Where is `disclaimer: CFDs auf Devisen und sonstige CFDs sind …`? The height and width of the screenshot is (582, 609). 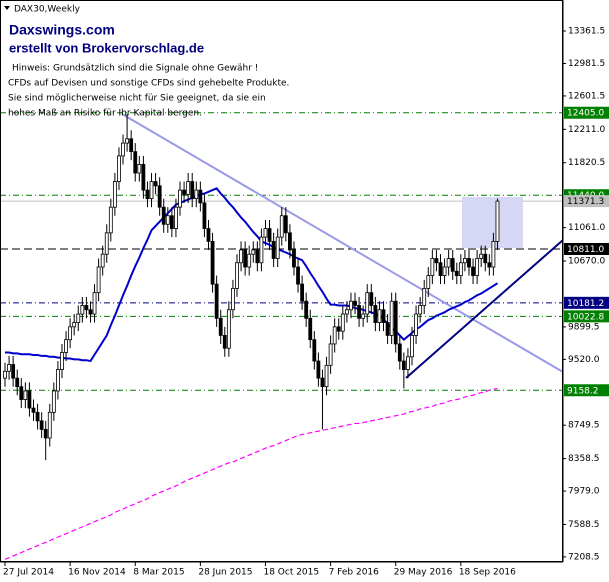 disclaimer: CFDs auf Devisen und sonstige CFDs sind … is located at coordinates (148, 84).